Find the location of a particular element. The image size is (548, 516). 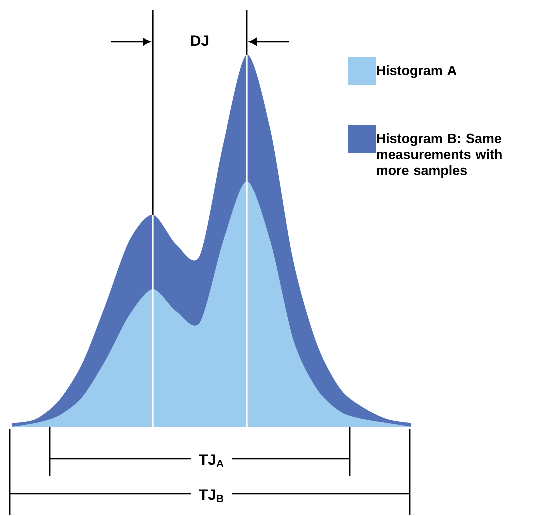

legend-label: Histogram B: Same measurements with more samples is located at coordinates (439, 156).